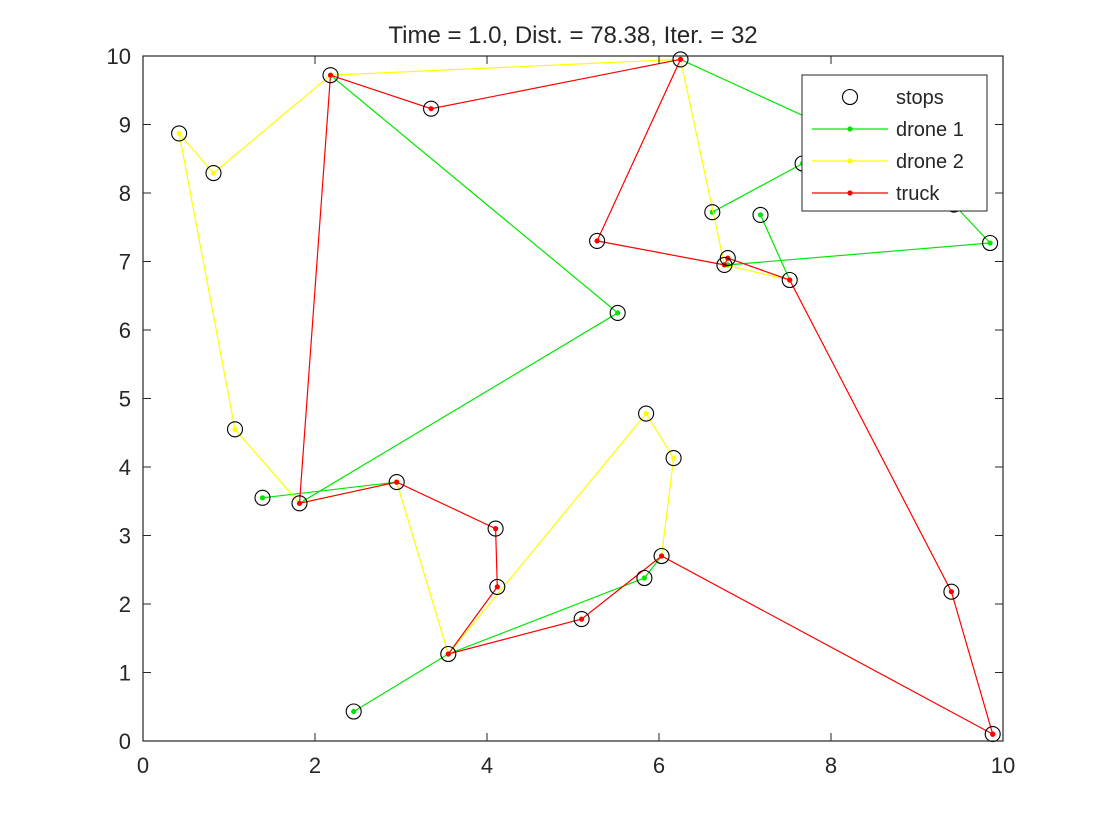 The width and height of the screenshot is (1108, 833). Describe the element at coordinates (315, 765) in the screenshot. I see `x-tick-label: 2` at that location.